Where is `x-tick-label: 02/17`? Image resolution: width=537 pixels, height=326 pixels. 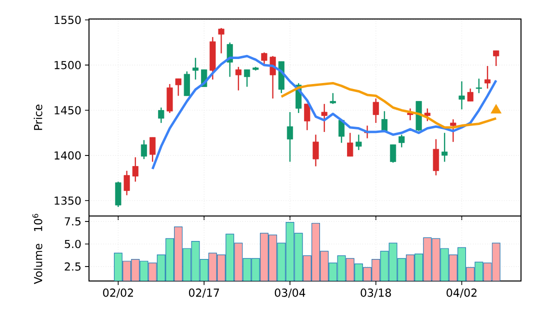 x-tick-label: 02/17 is located at coordinates (203, 293).